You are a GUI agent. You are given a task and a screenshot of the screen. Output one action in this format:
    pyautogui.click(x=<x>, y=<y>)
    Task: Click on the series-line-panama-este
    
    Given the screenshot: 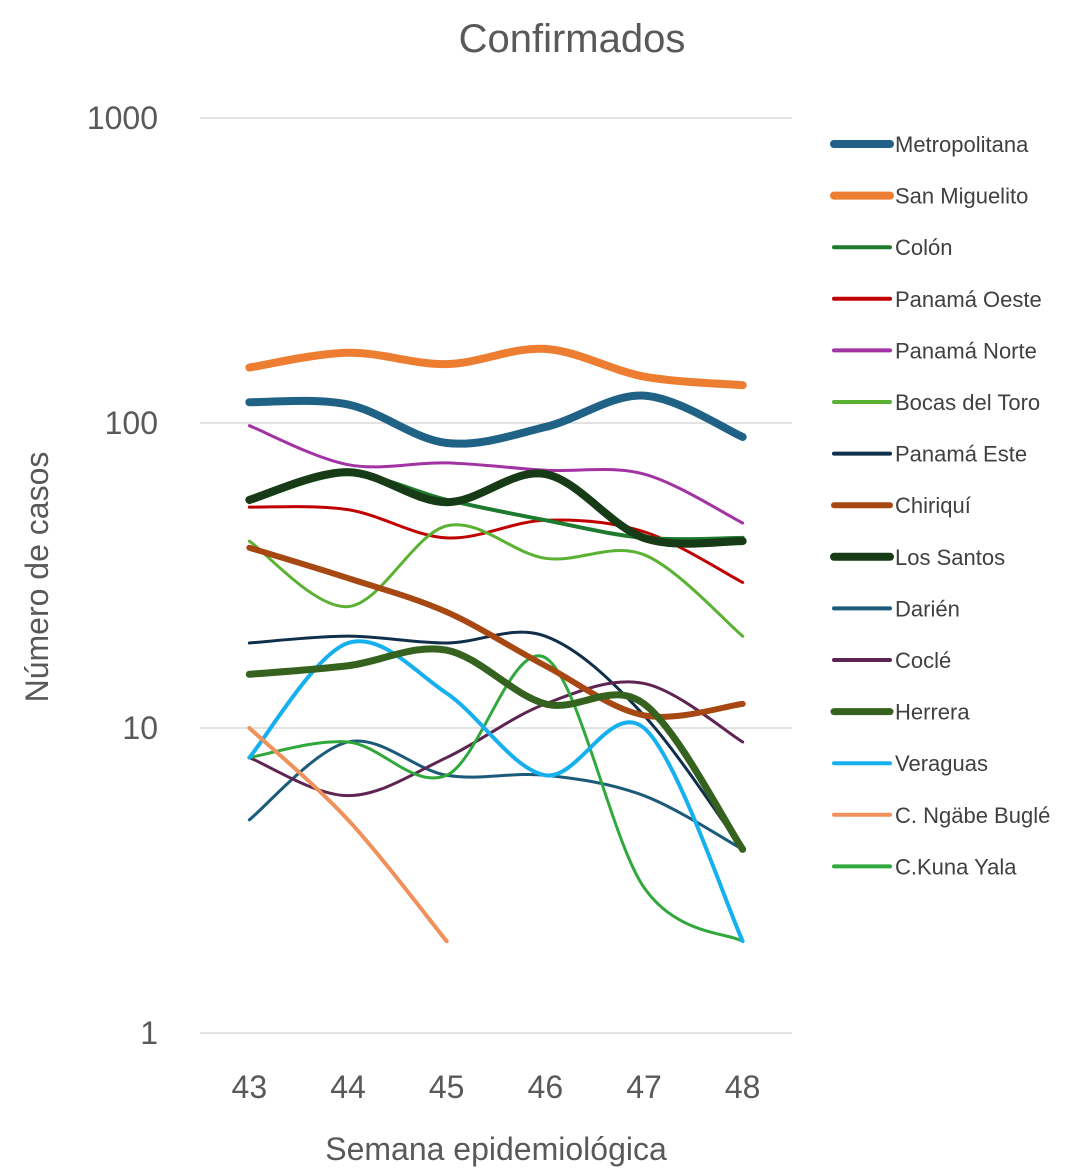 What is the action you would take?
    pyautogui.click(x=496, y=740)
    